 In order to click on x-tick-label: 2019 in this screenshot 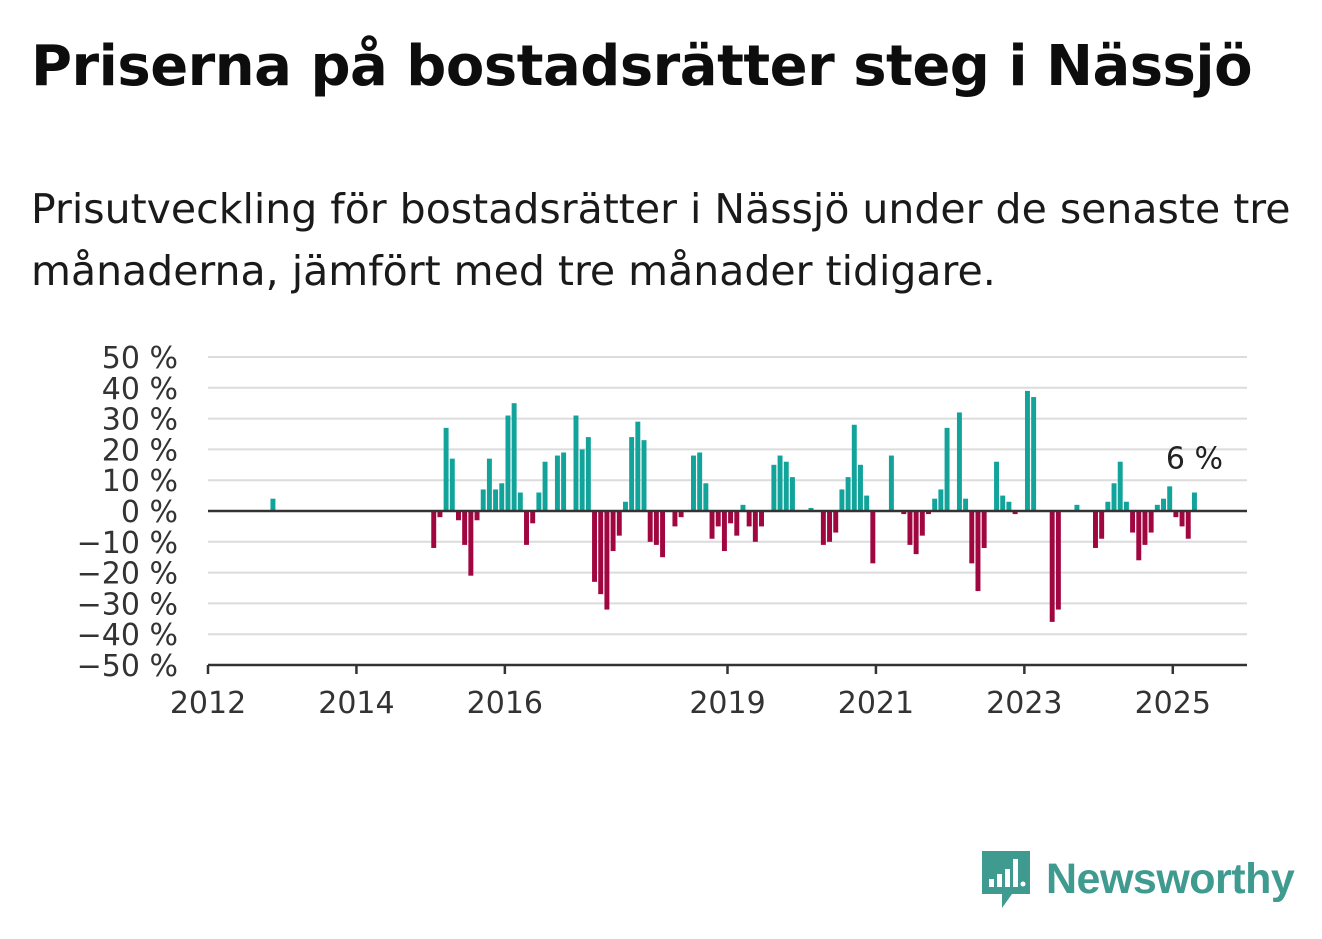, I will do `click(727, 703)`.